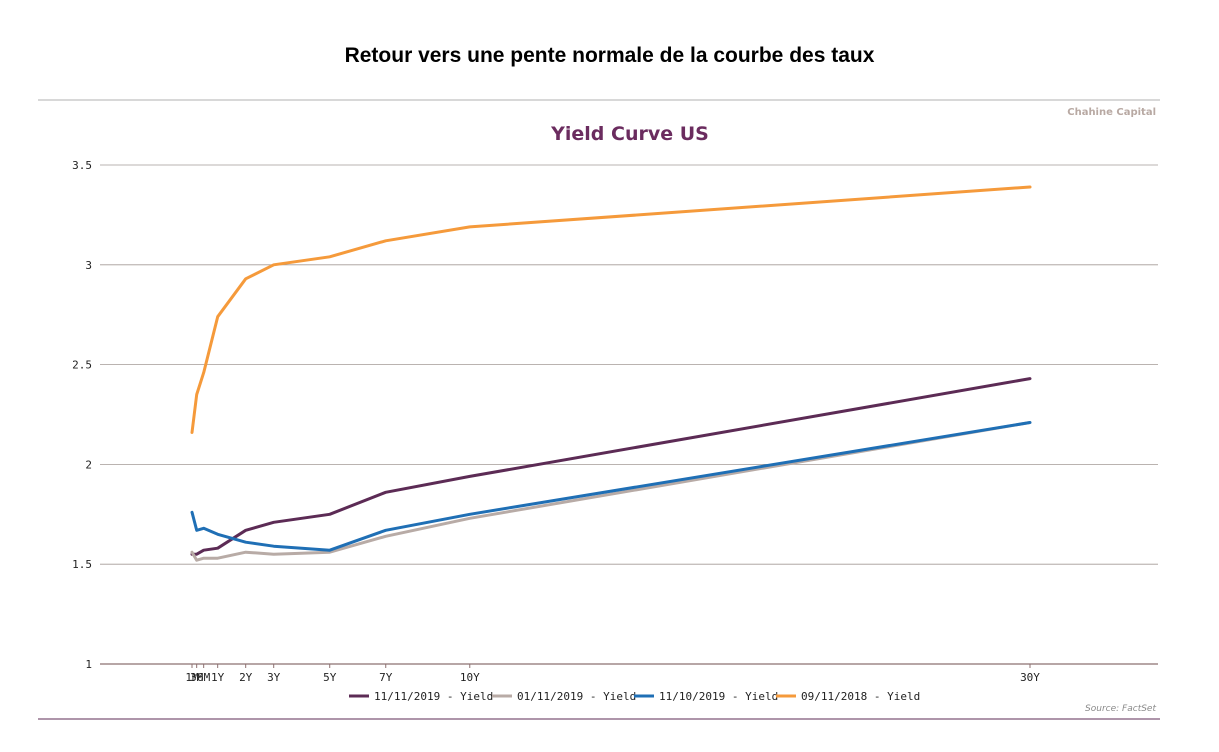 This screenshot has height=752, width=1219. What do you see at coordinates (82, 365) in the screenshot?
I see `y-tick-label: 2.5` at bounding box center [82, 365].